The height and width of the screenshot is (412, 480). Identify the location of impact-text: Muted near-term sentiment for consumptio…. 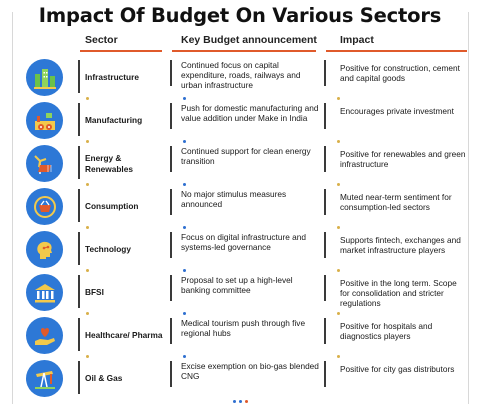
(396, 202).